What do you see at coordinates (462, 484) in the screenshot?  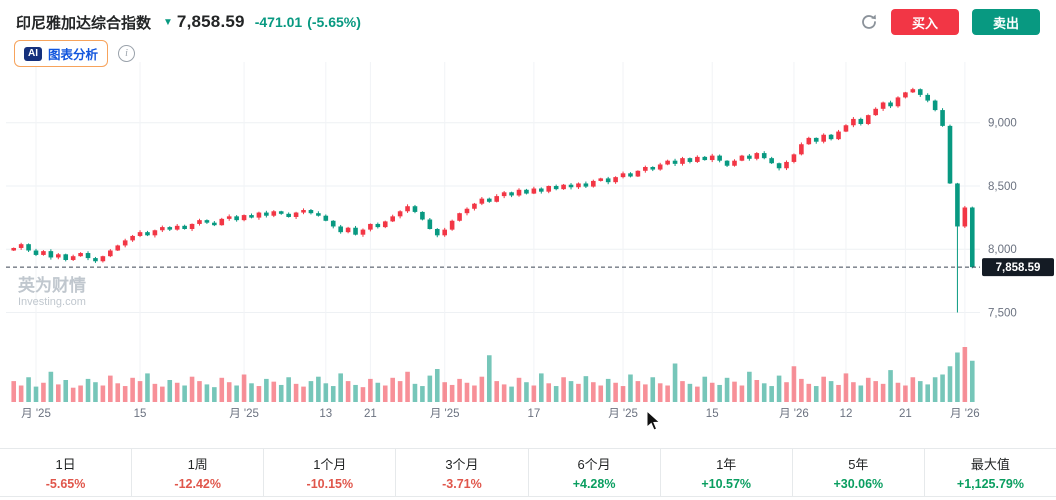 I see `period-value: -3.71%` at bounding box center [462, 484].